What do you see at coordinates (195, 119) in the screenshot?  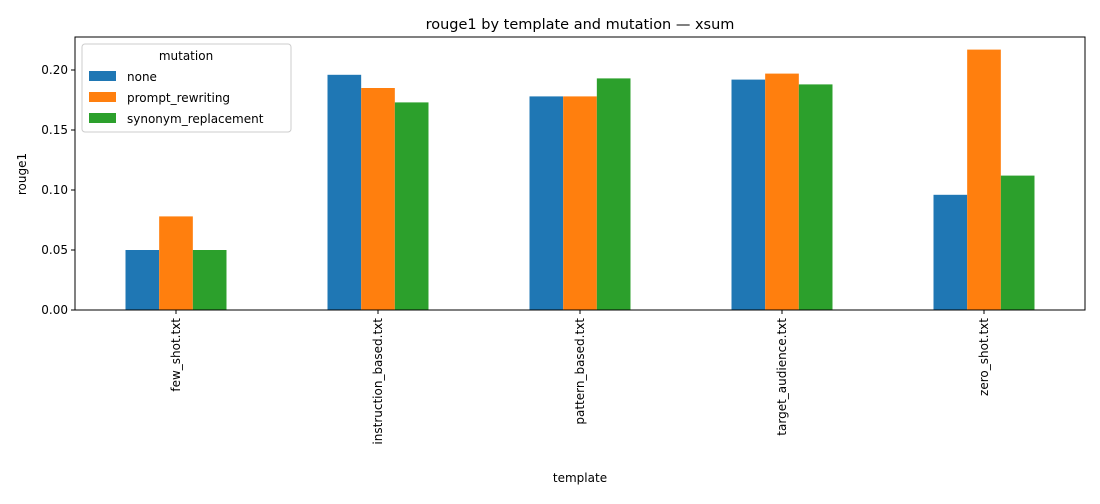 I see `legend-label-synonym_replacement: synonym_replacement` at bounding box center [195, 119].